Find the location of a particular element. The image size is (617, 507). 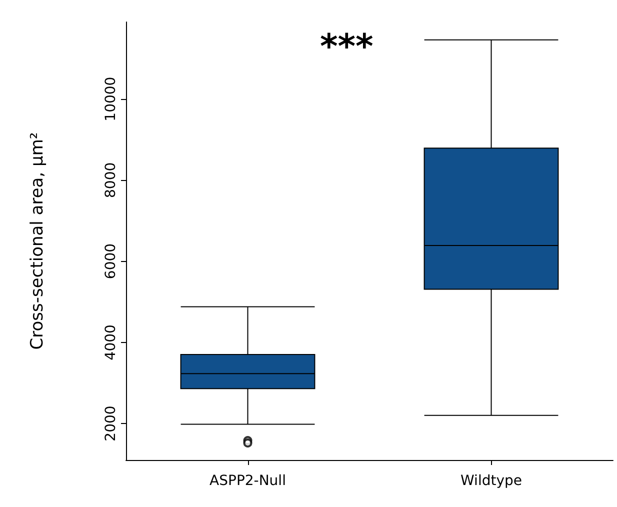

y-tick-label: 2000 is located at coordinates (111, 424).